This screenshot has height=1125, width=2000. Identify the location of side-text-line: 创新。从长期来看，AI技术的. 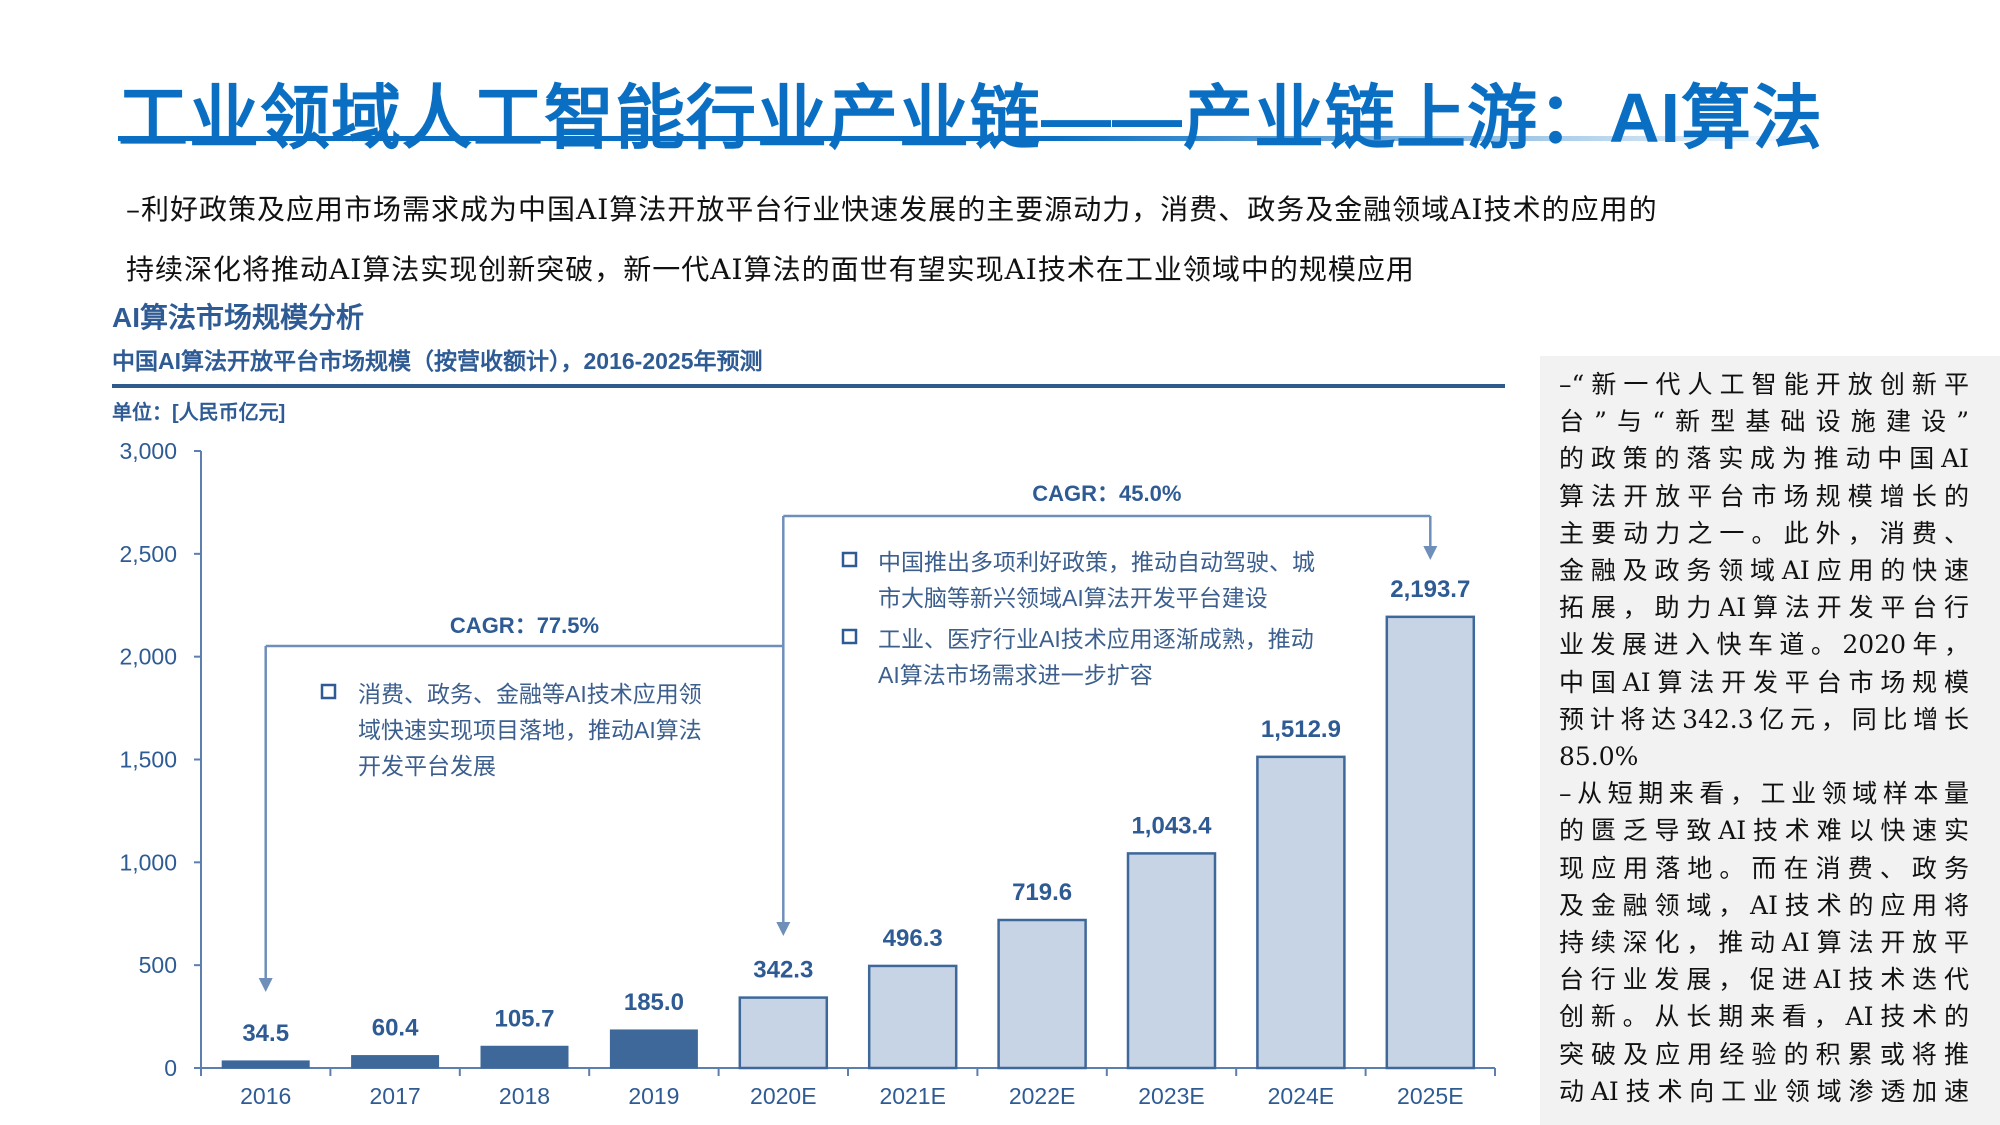
(1764, 1017).